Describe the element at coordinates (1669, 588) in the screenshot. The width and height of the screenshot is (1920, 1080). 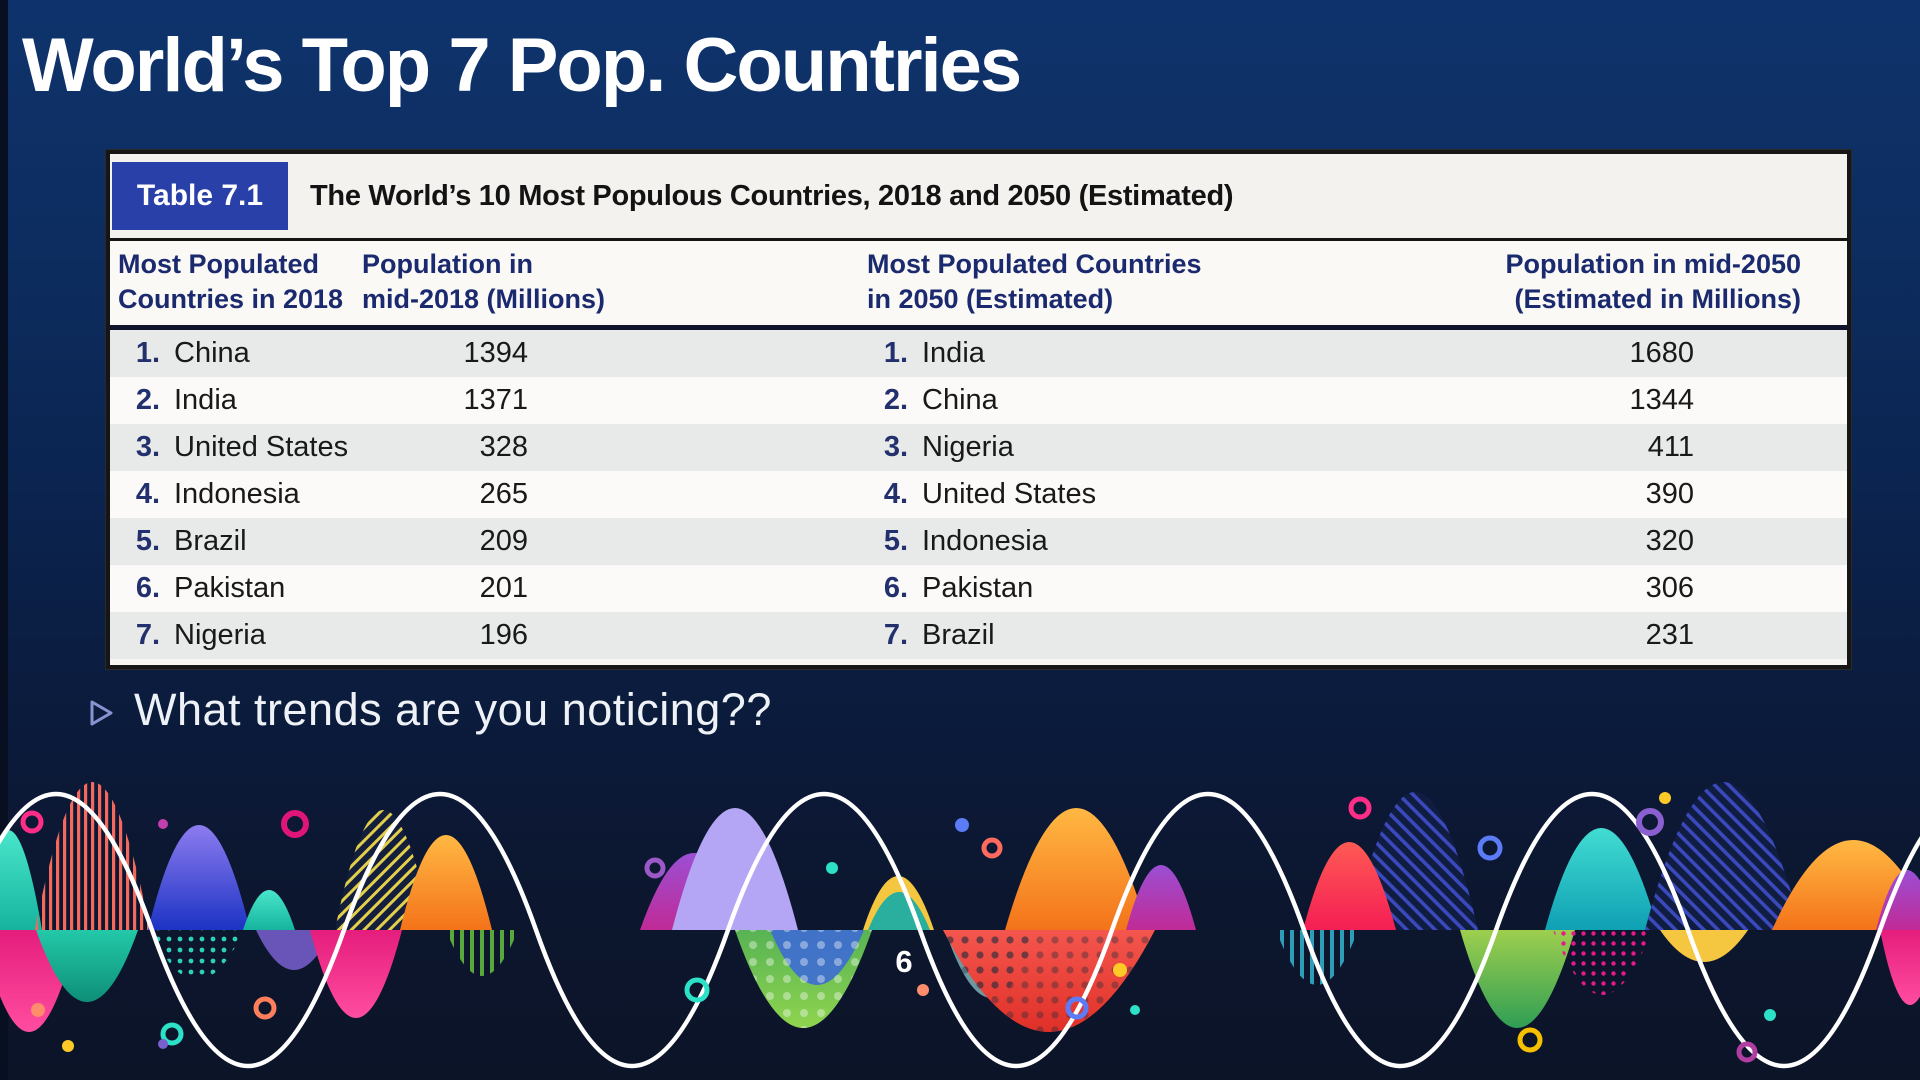
I see `population-cell: 306` at that location.